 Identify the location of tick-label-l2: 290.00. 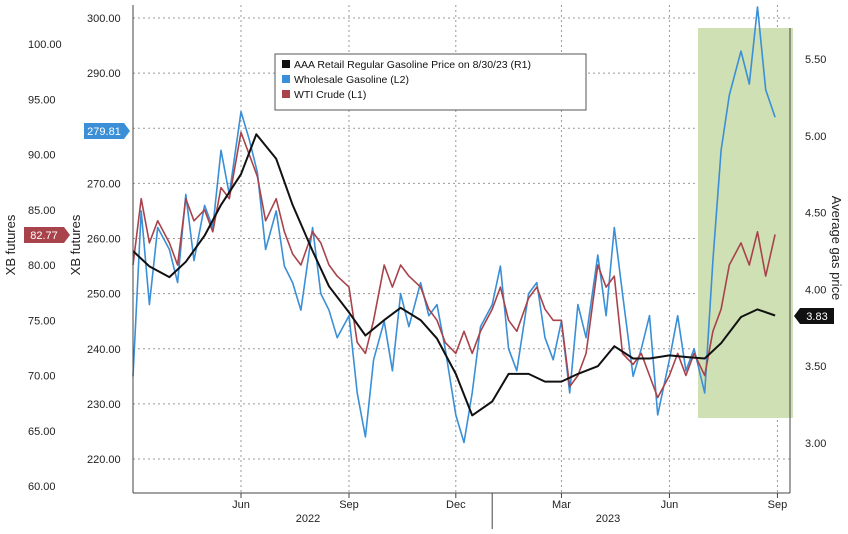
(104, 74).